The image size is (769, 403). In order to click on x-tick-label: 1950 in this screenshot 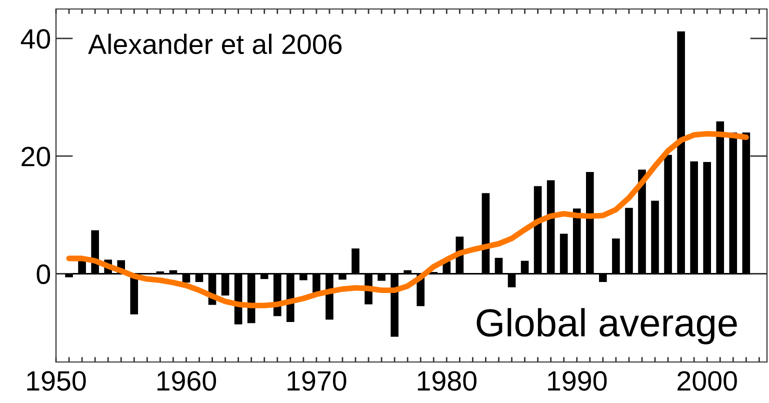, I will do `click(56, 381)`.